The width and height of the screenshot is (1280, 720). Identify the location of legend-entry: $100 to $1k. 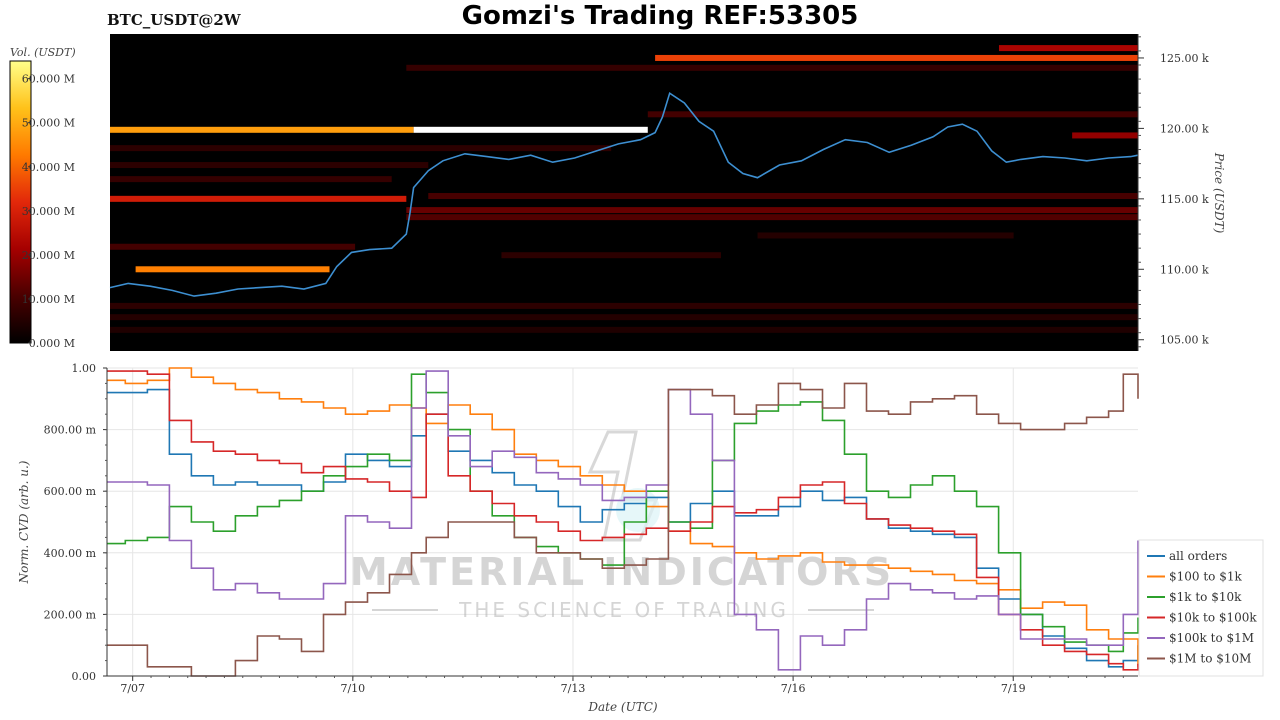
(1205, 577).